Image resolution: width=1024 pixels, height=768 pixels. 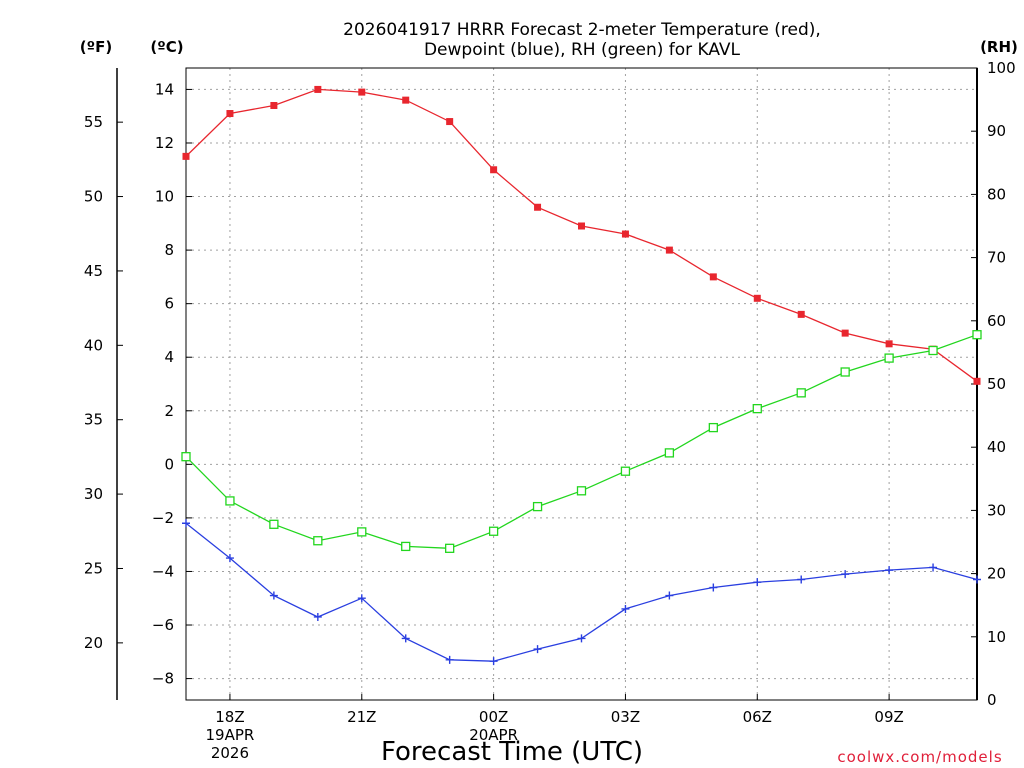 What do you see at coordinates (166, 47) in the screenshot?
I see `celsius-axis-unit: (ºC)` at bounding box center [166, 47].